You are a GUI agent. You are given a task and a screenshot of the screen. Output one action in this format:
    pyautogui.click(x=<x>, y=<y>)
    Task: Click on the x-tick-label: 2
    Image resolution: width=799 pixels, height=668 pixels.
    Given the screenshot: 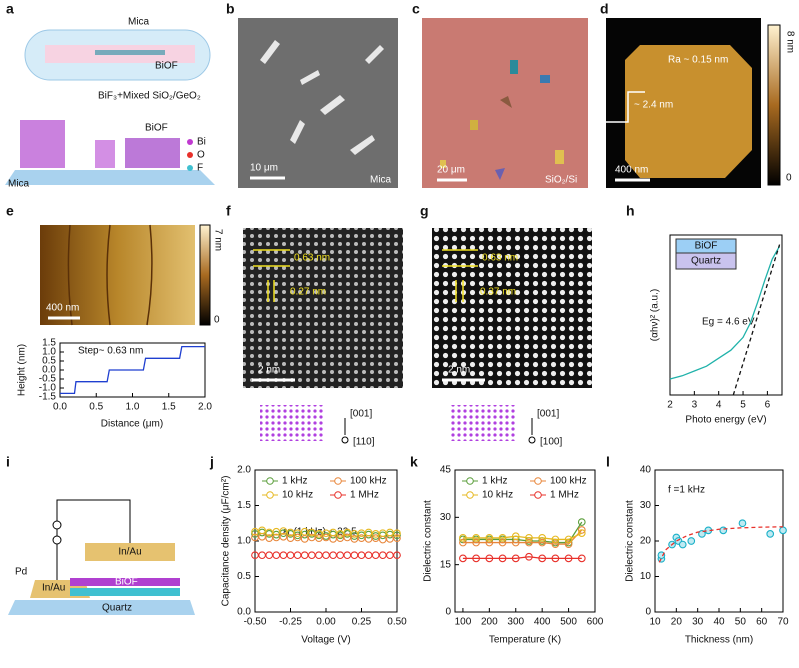 What is the action you would take?
    pyautogui.click(x=670, y=405)
    